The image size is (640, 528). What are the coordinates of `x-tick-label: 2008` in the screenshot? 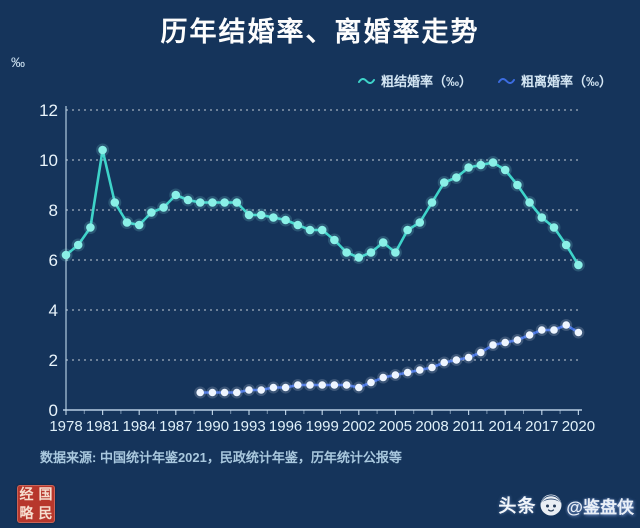 It's located at (431, 426).